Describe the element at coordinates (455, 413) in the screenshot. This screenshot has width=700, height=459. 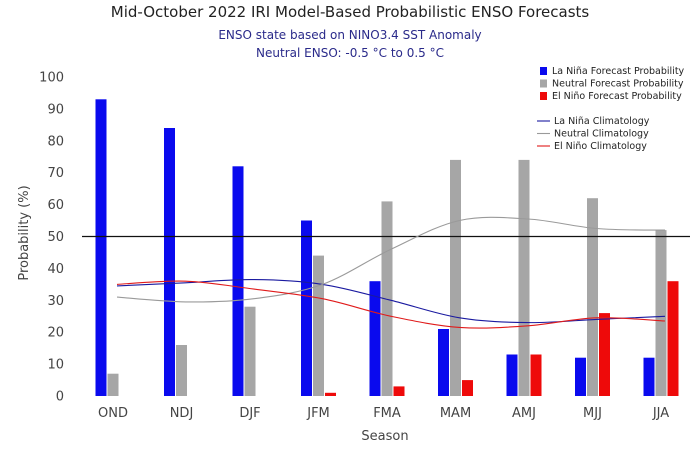
I see `x-tick-label: MAM` at that location.